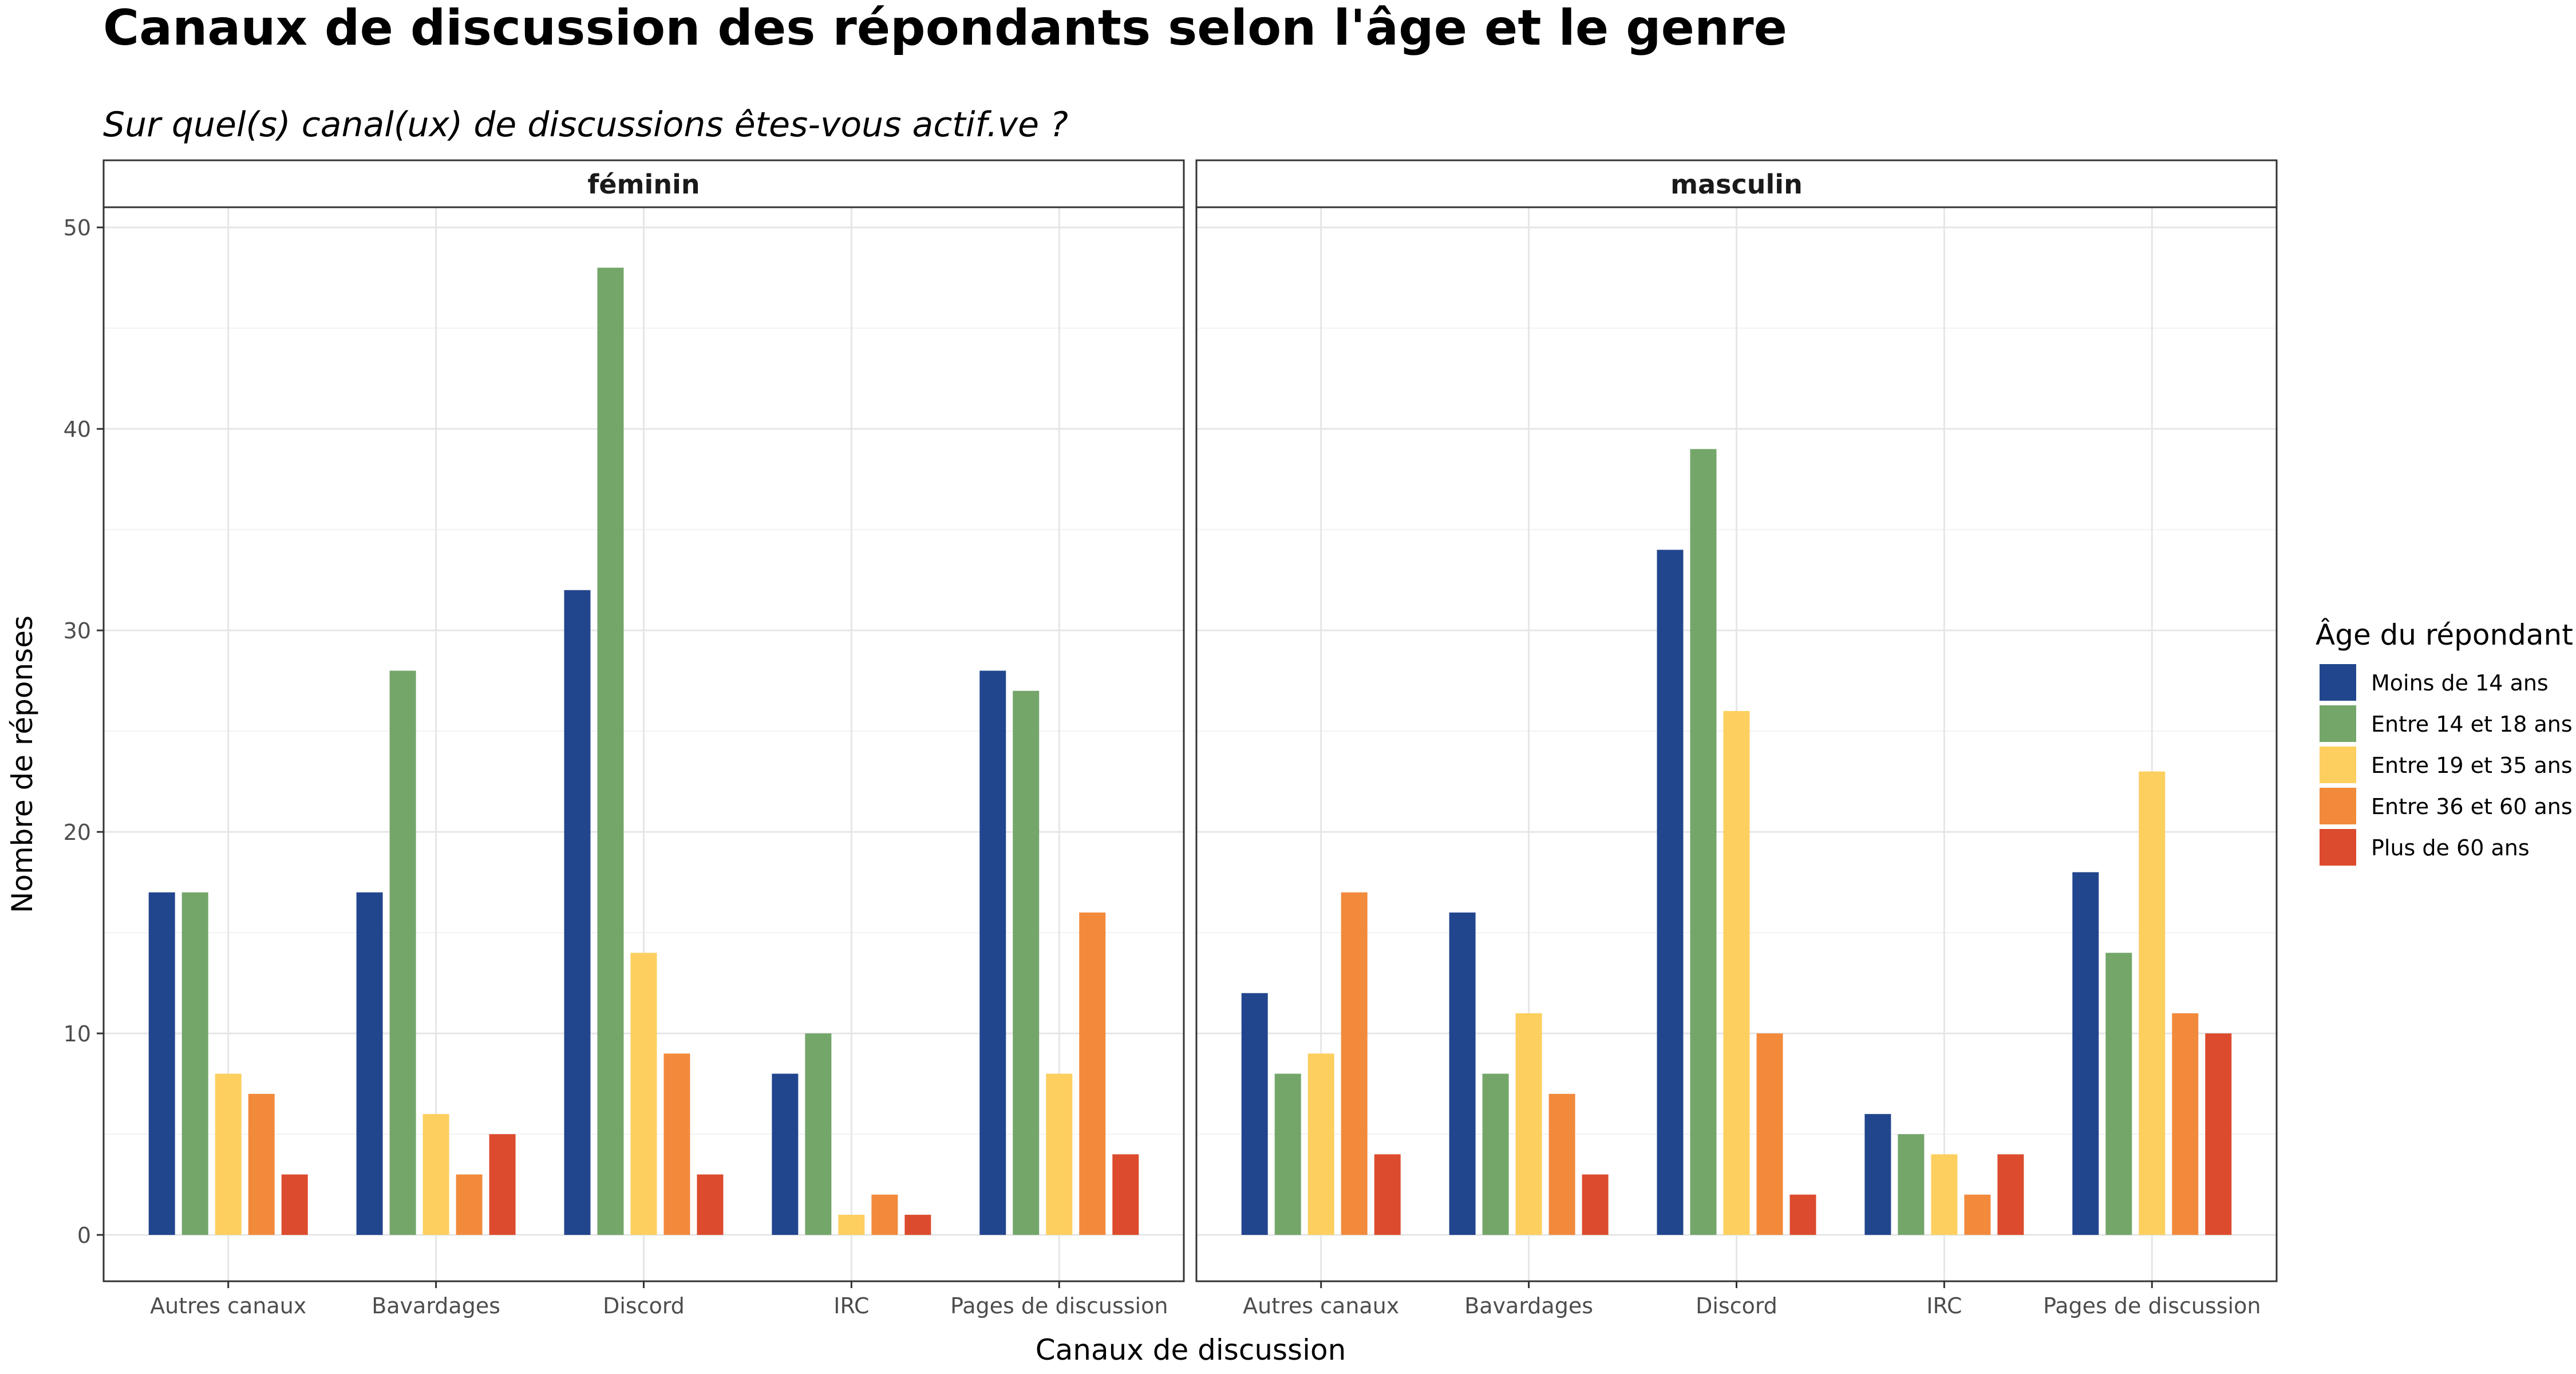  What do you see at coordinates (2460, 683) in the screenshot?
I see `legend-label: Moins de 14 ans` at bounding box center [2460, 683].